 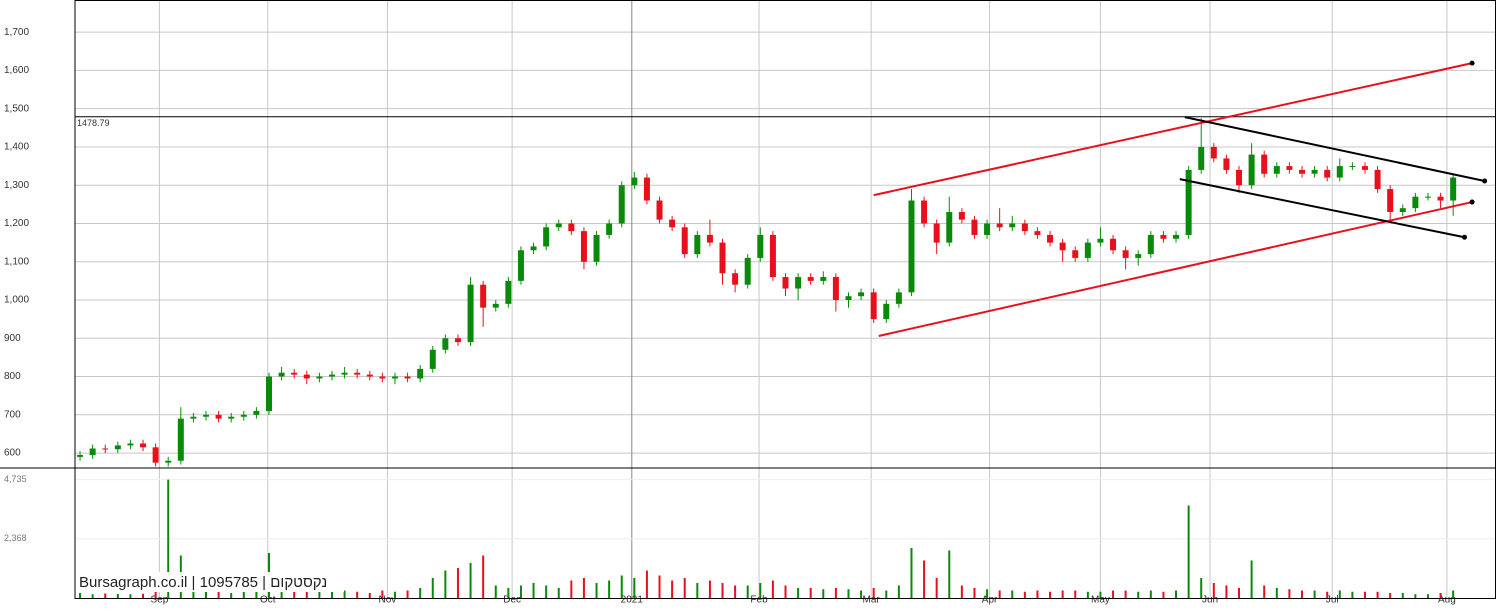 I want to click on x-tick-label: Apr, so click(x=990, y=600).